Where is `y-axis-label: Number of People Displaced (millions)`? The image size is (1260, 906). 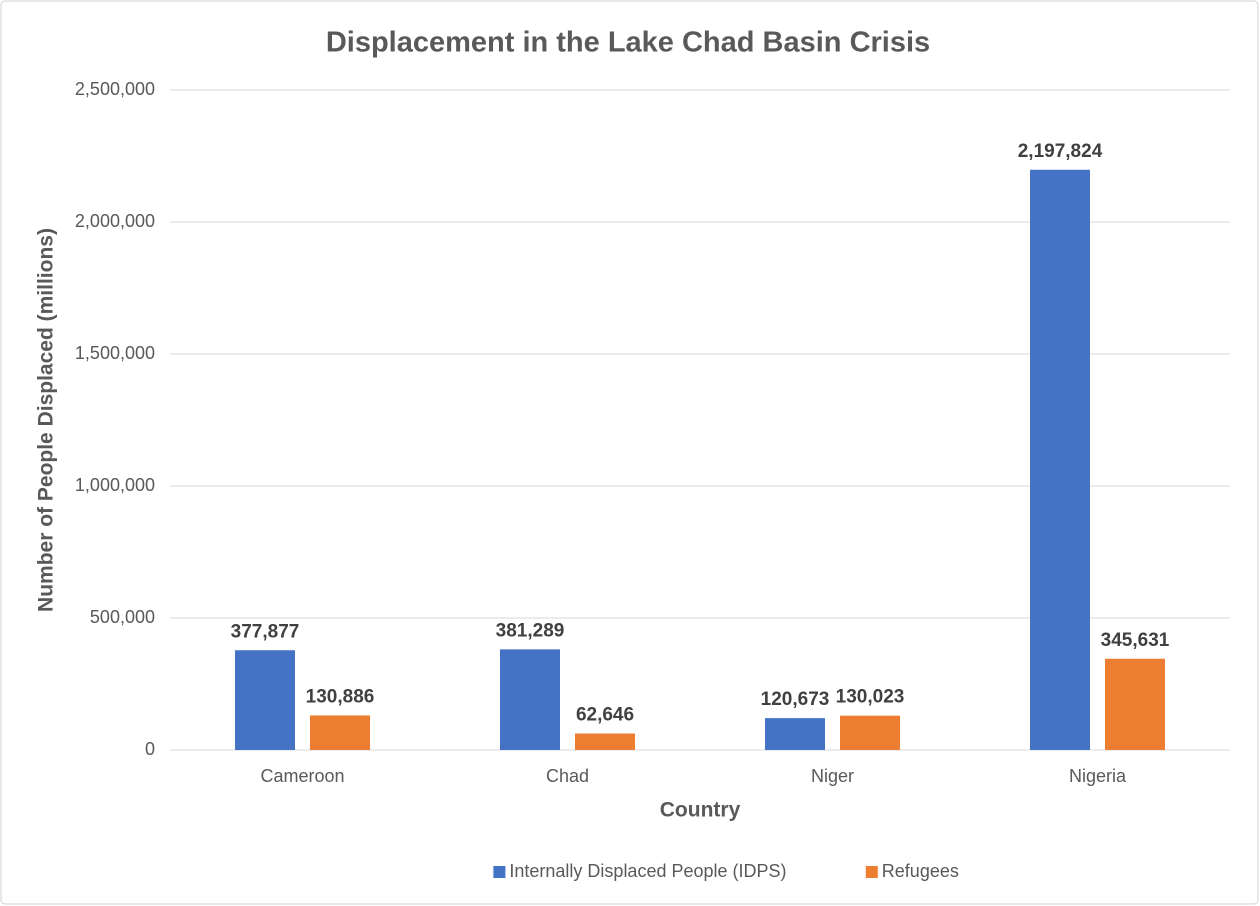 y-axis-label: Number of People Displaced (millions) is located at coordinates (46, 420).